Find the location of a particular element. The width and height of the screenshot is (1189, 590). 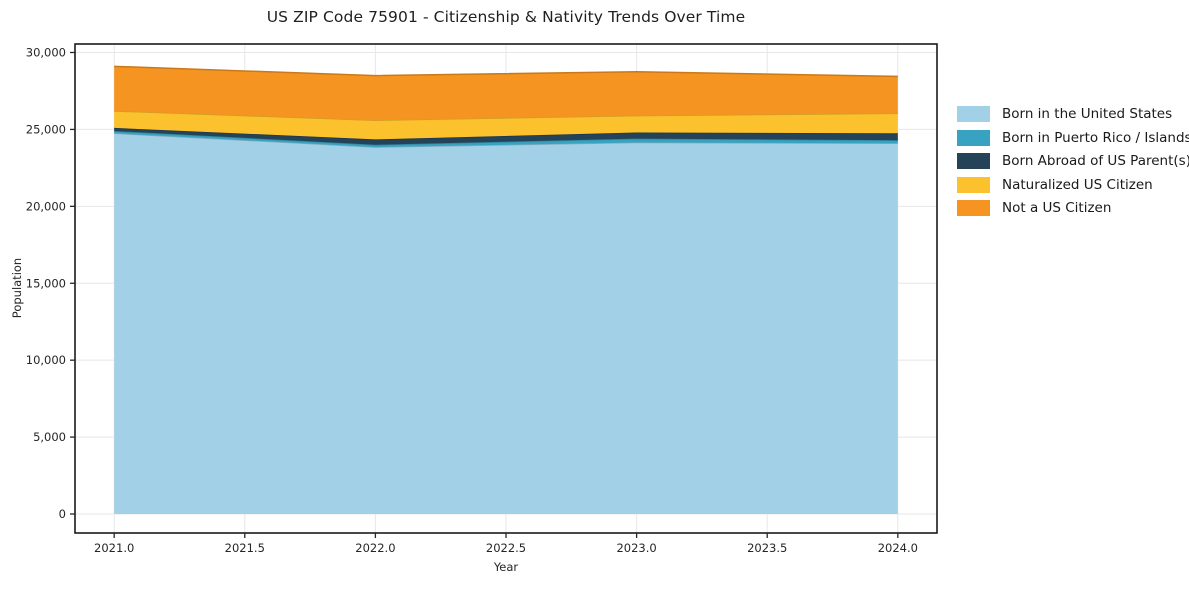

legend-label: Born Abroad of US Parent(s) is located at coordinates (1095, 161).